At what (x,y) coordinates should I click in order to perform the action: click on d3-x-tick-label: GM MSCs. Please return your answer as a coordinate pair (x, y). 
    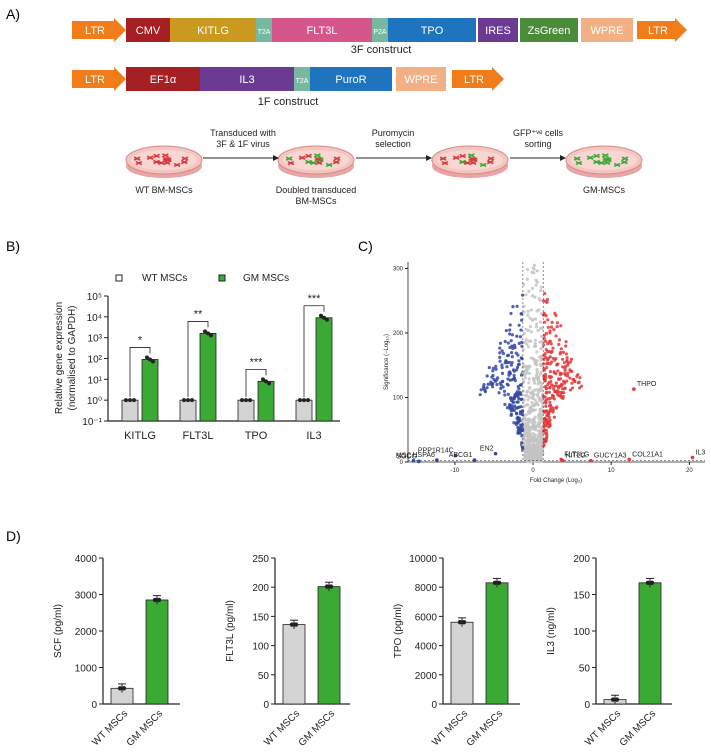
    Looking at the image, I should click on (485, 728).